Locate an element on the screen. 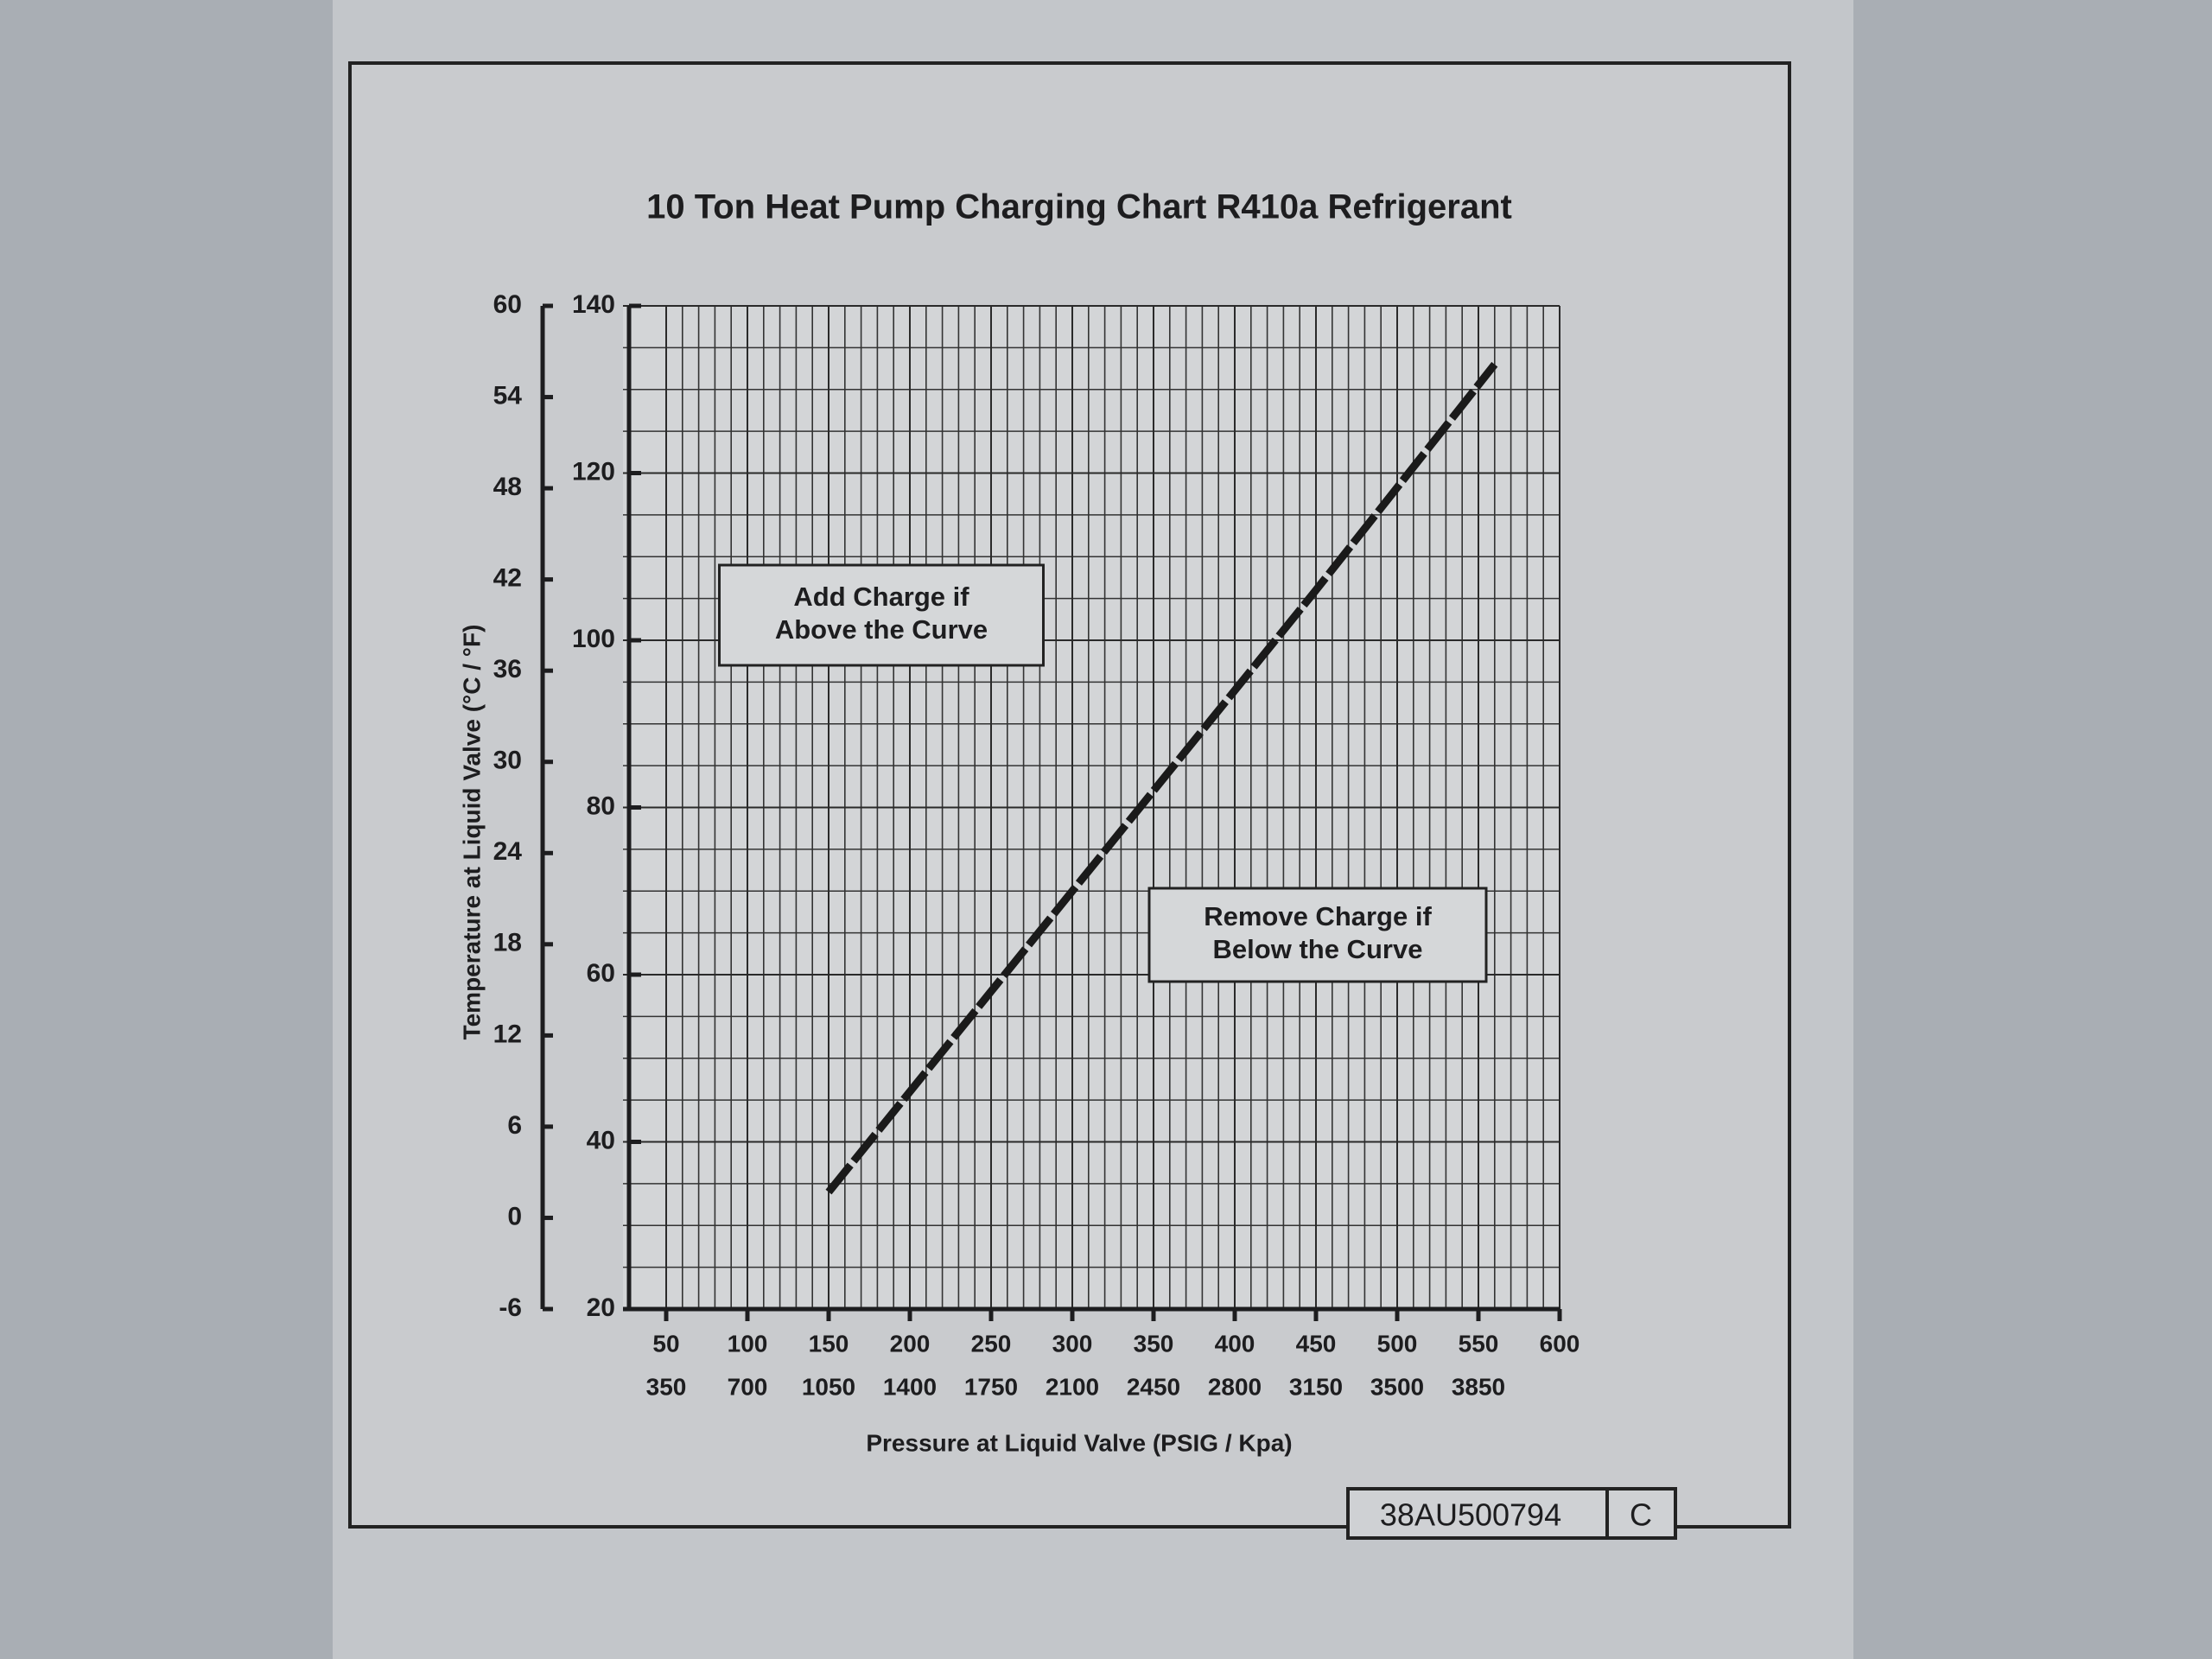  x-tick-label: 400 is located at coordinates (1235, 1343).